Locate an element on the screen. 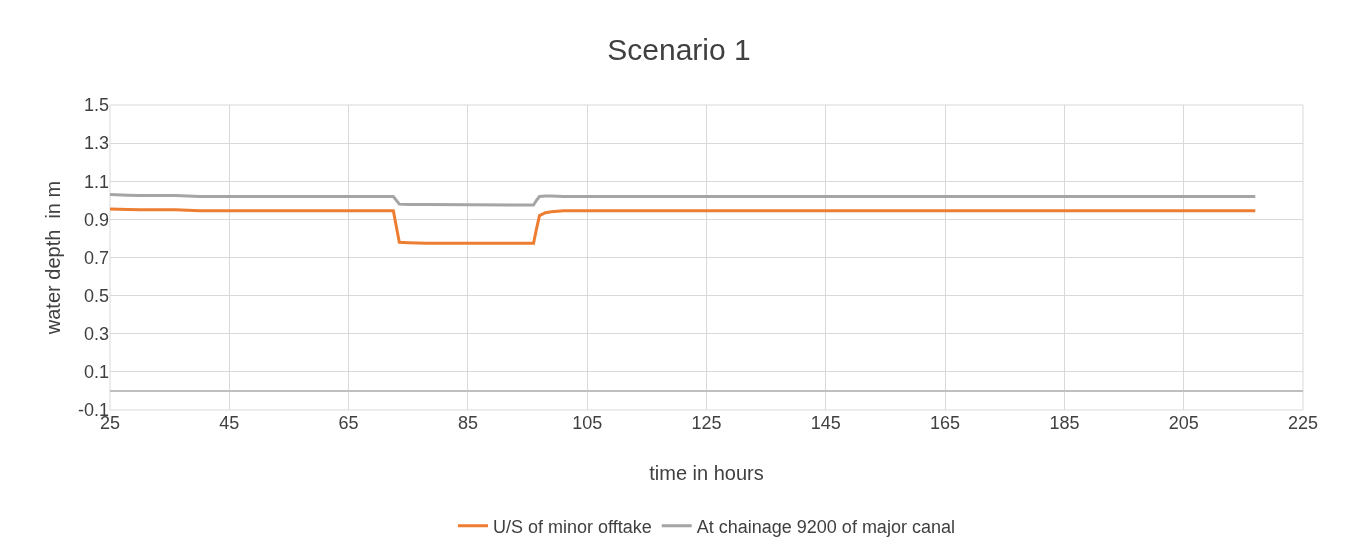 The image size is (1358, 560). y-axis-title: water depth in m is located at coordinates (53, 258).